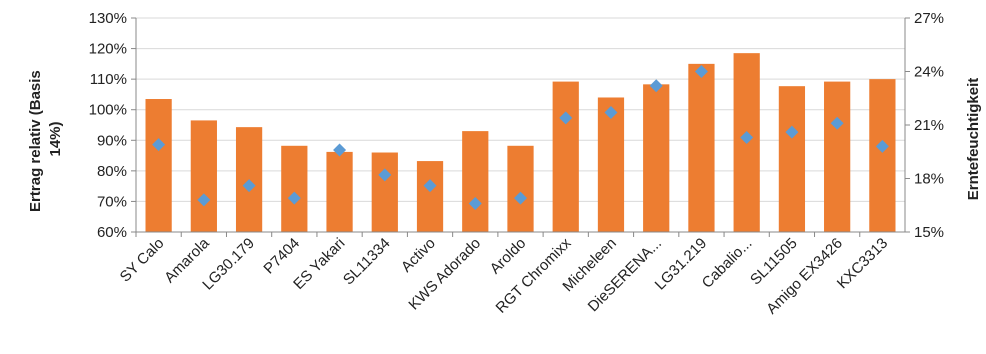 Image resolution: width=986 pixels, height=354 pixels. Describe the element at coordinates (929, 179) in the screenshot. I see `right-axis-tick-label: 18%` at that location.